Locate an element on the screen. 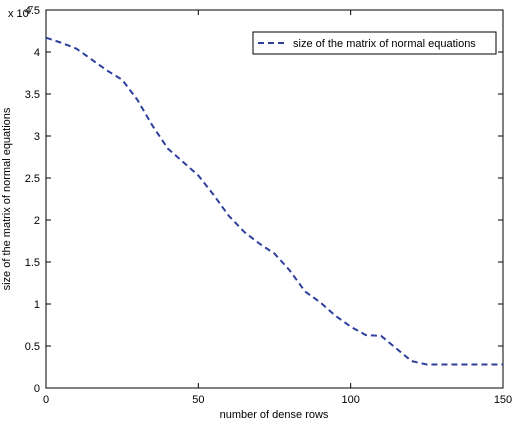 Image resolution: width=513 pixels, height=421 pixels. y-tick-label: 1.5 is located at coordinates (32, 263).